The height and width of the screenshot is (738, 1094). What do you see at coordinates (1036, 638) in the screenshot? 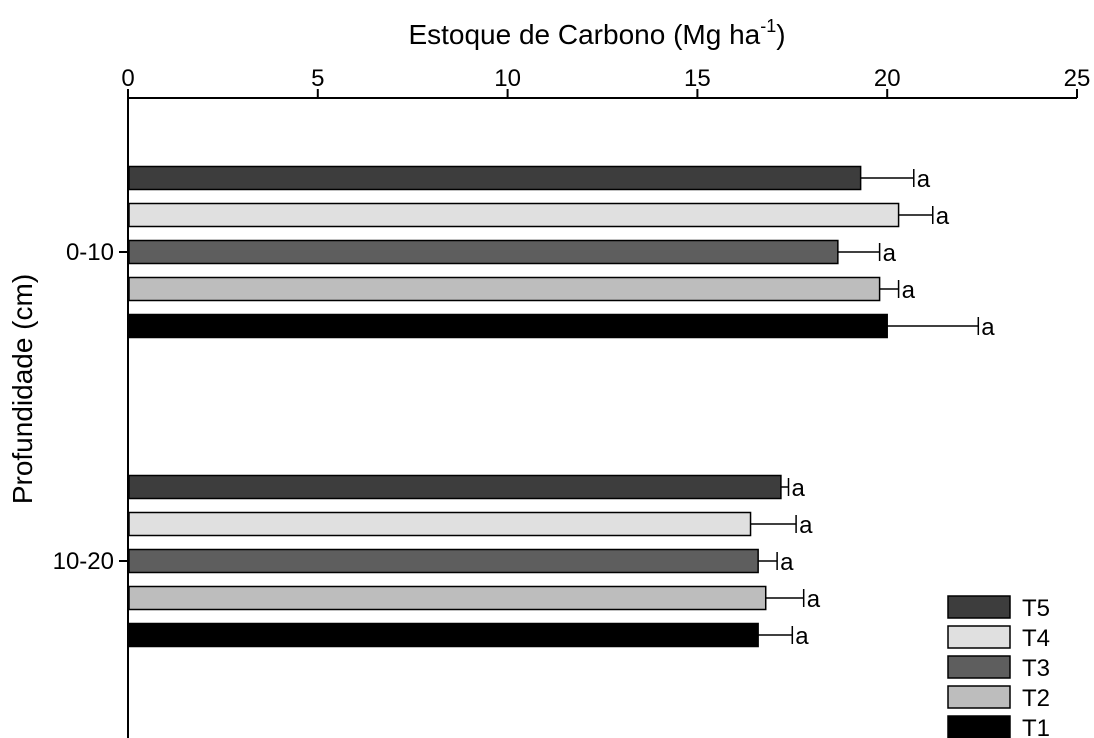
I see `legend-label: T4` at bounding box center [1036, 638].